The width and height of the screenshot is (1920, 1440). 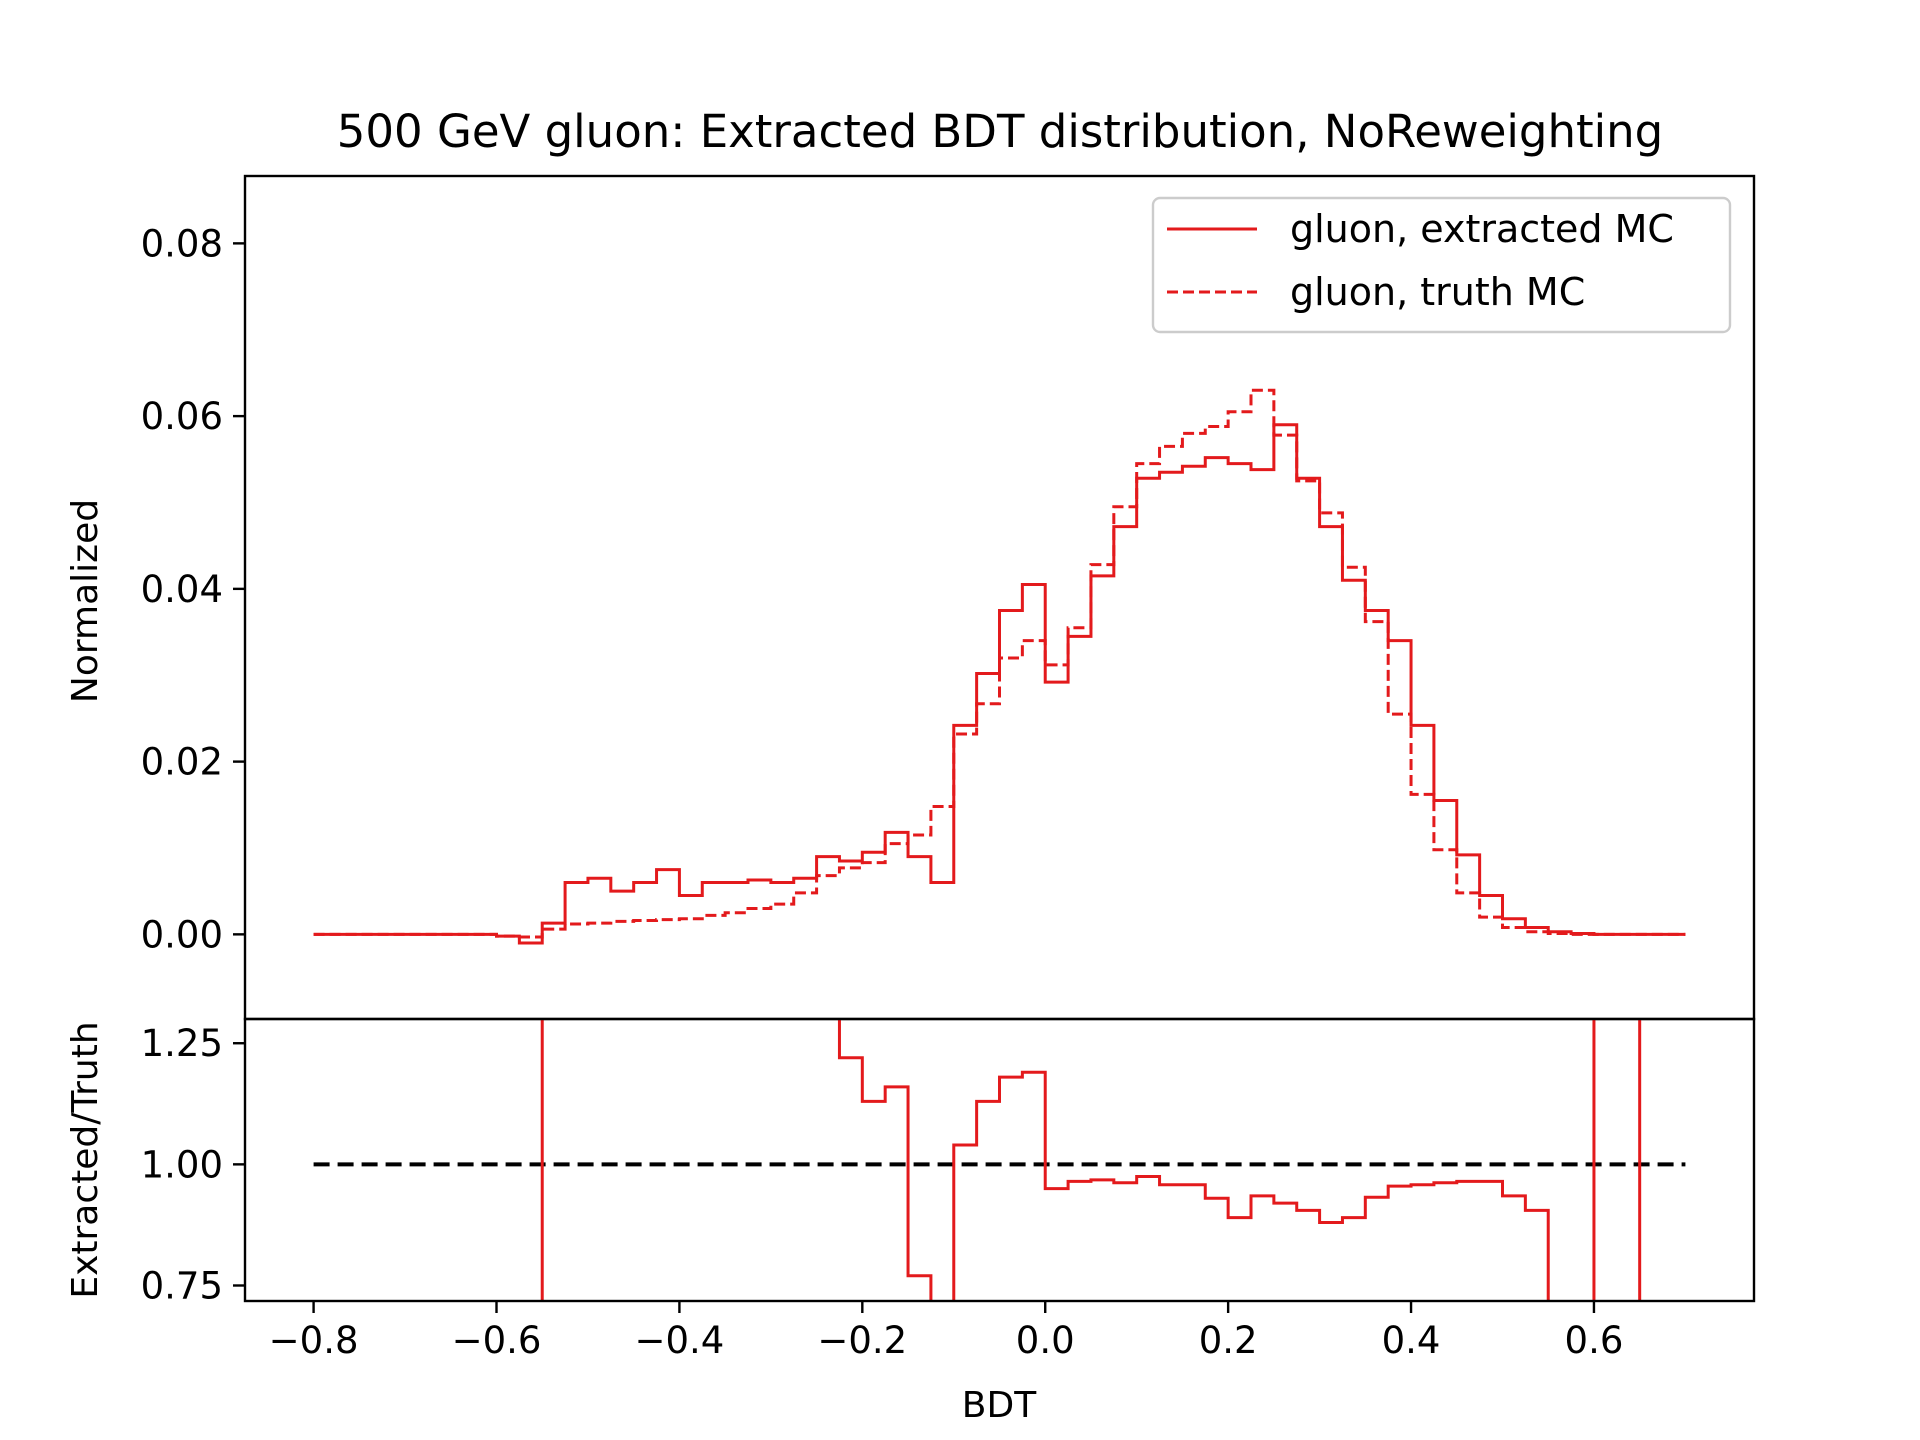 What do you see at coordinates (182, 1043) in the screenshot?
I see `ratio-y-tick-label: 1.25` at bounding box center [182, 1043].